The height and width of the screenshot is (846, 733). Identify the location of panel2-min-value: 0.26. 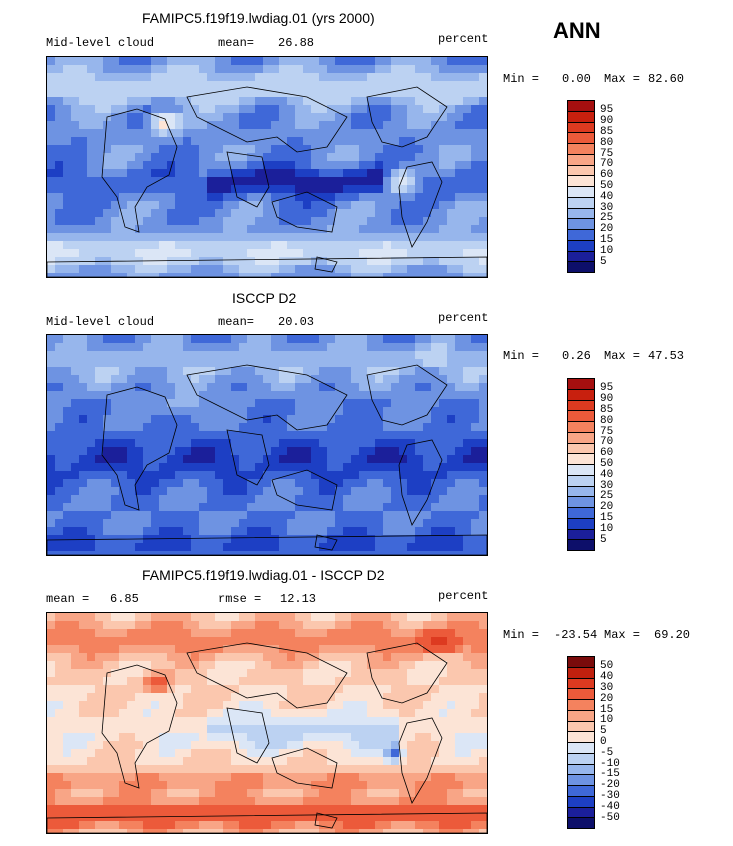
(576, 356).